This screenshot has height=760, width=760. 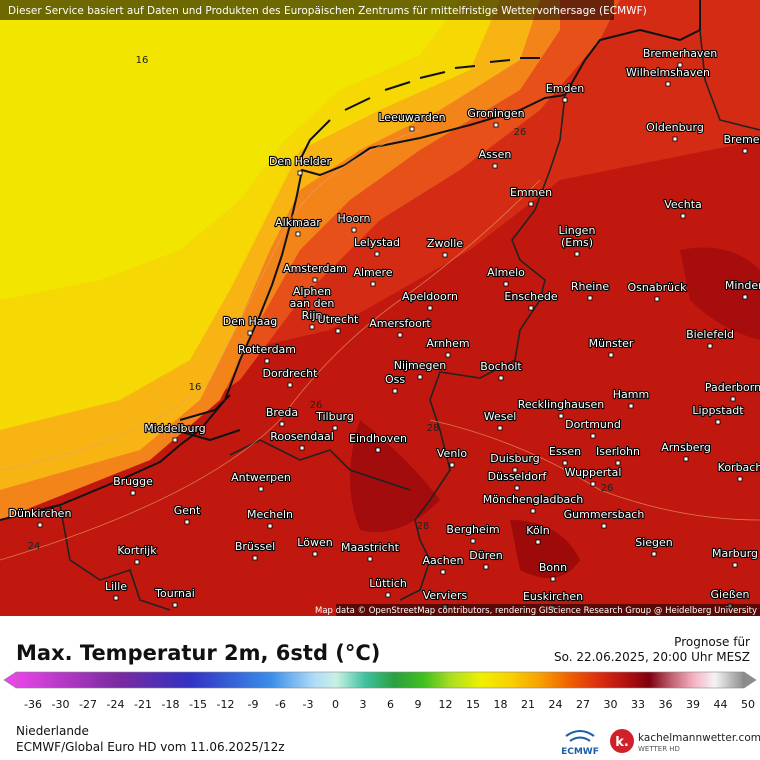 What do you see at coordinates (315, 268) in the screenshot?
I see `city-label: Amsterdam` at bounding box center [315, 268].